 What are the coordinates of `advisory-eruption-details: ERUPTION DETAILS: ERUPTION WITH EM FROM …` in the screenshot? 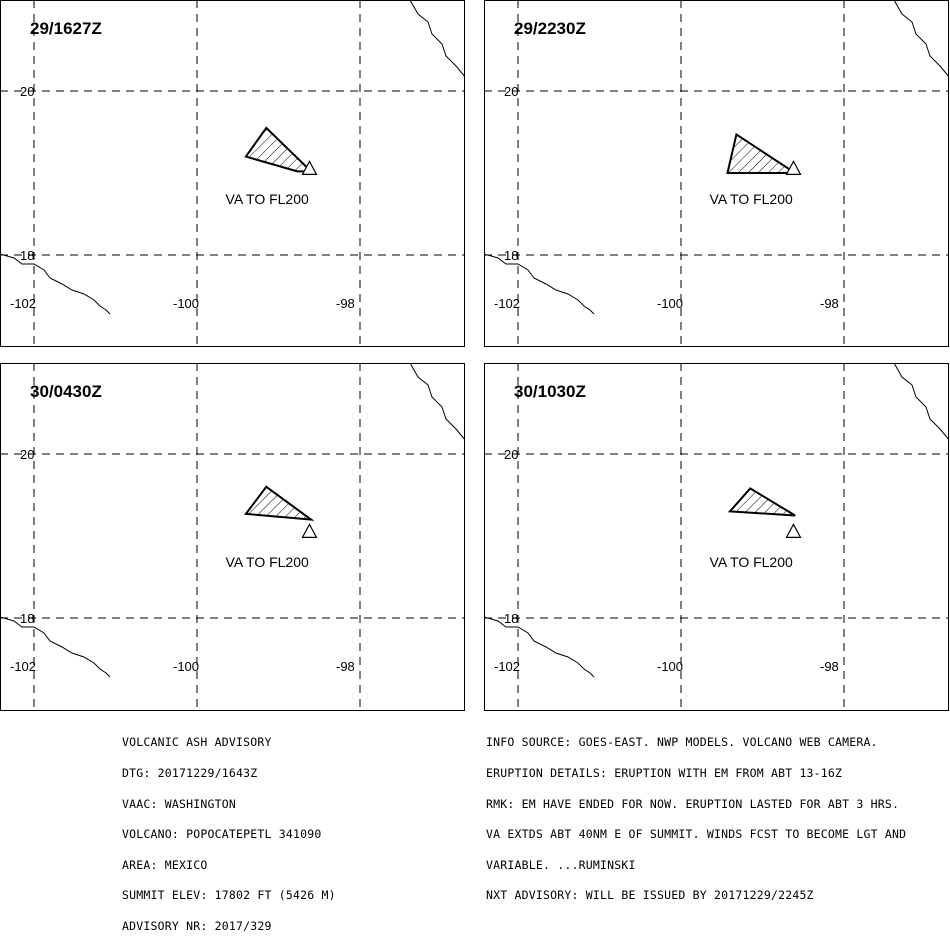 It's located at (664, 773).